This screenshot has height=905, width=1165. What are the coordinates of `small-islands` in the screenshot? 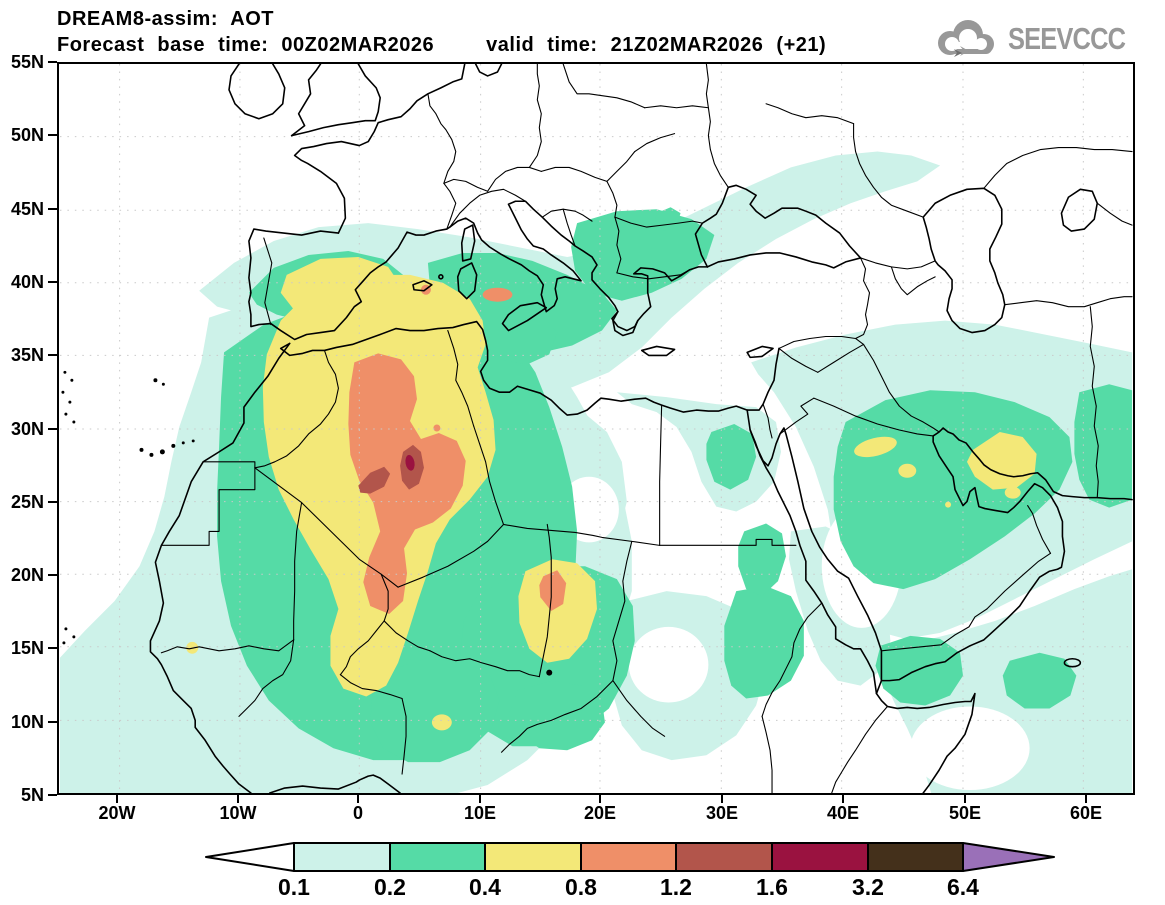 It's located at (307, 523).